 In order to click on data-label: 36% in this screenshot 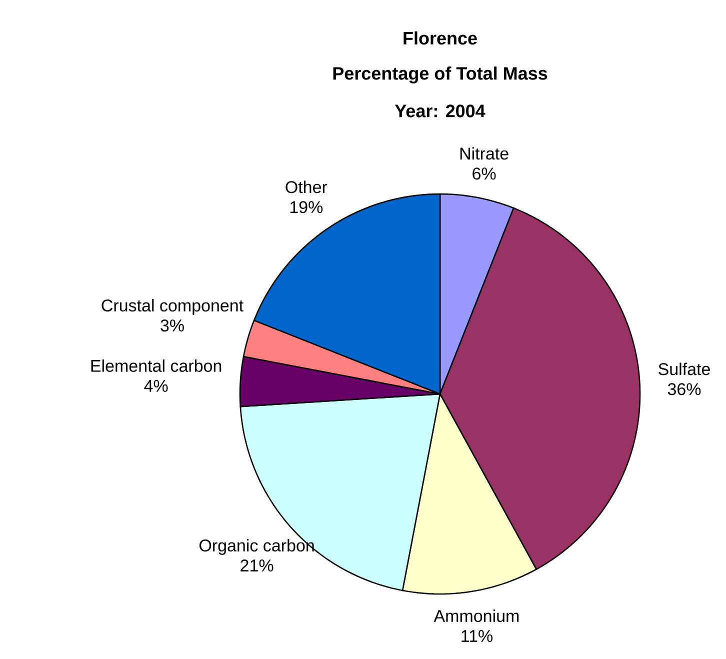, I will do `click(684, 389)`.